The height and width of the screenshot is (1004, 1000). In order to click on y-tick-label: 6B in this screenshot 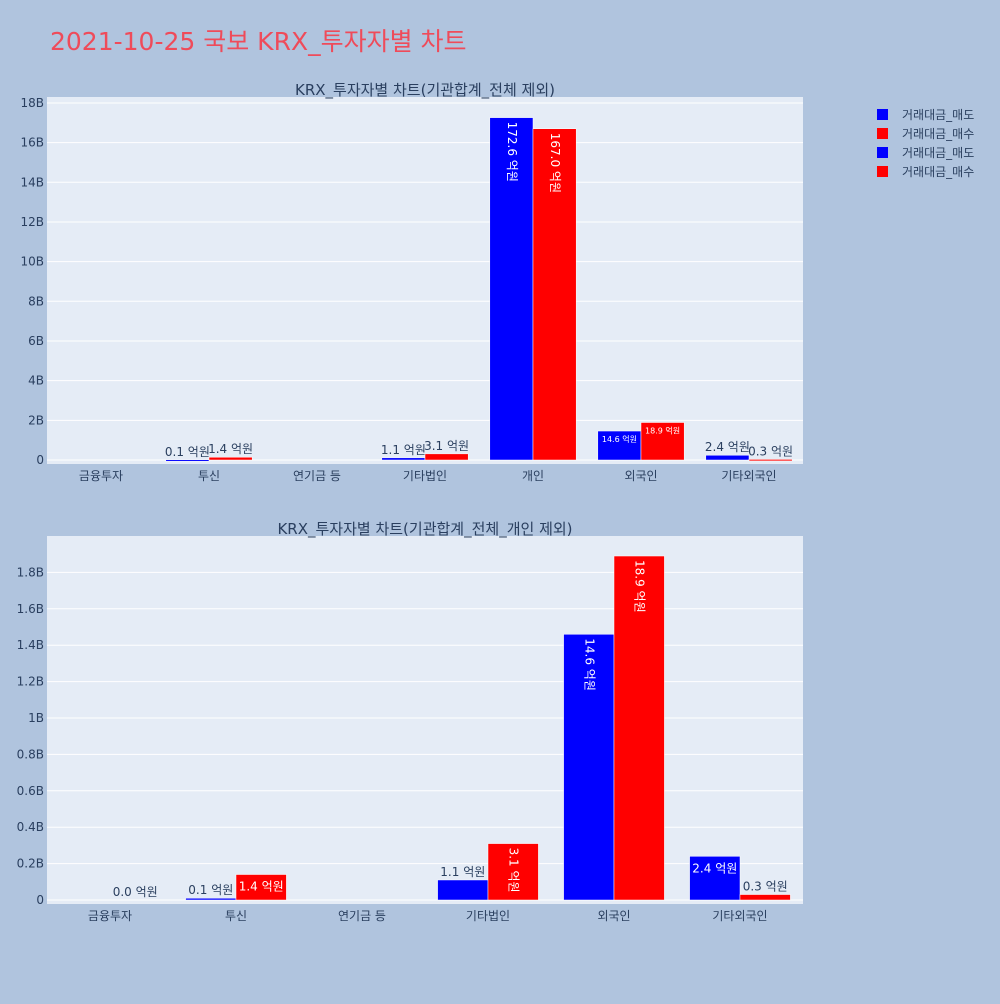, I will do `click(36, 341)`.